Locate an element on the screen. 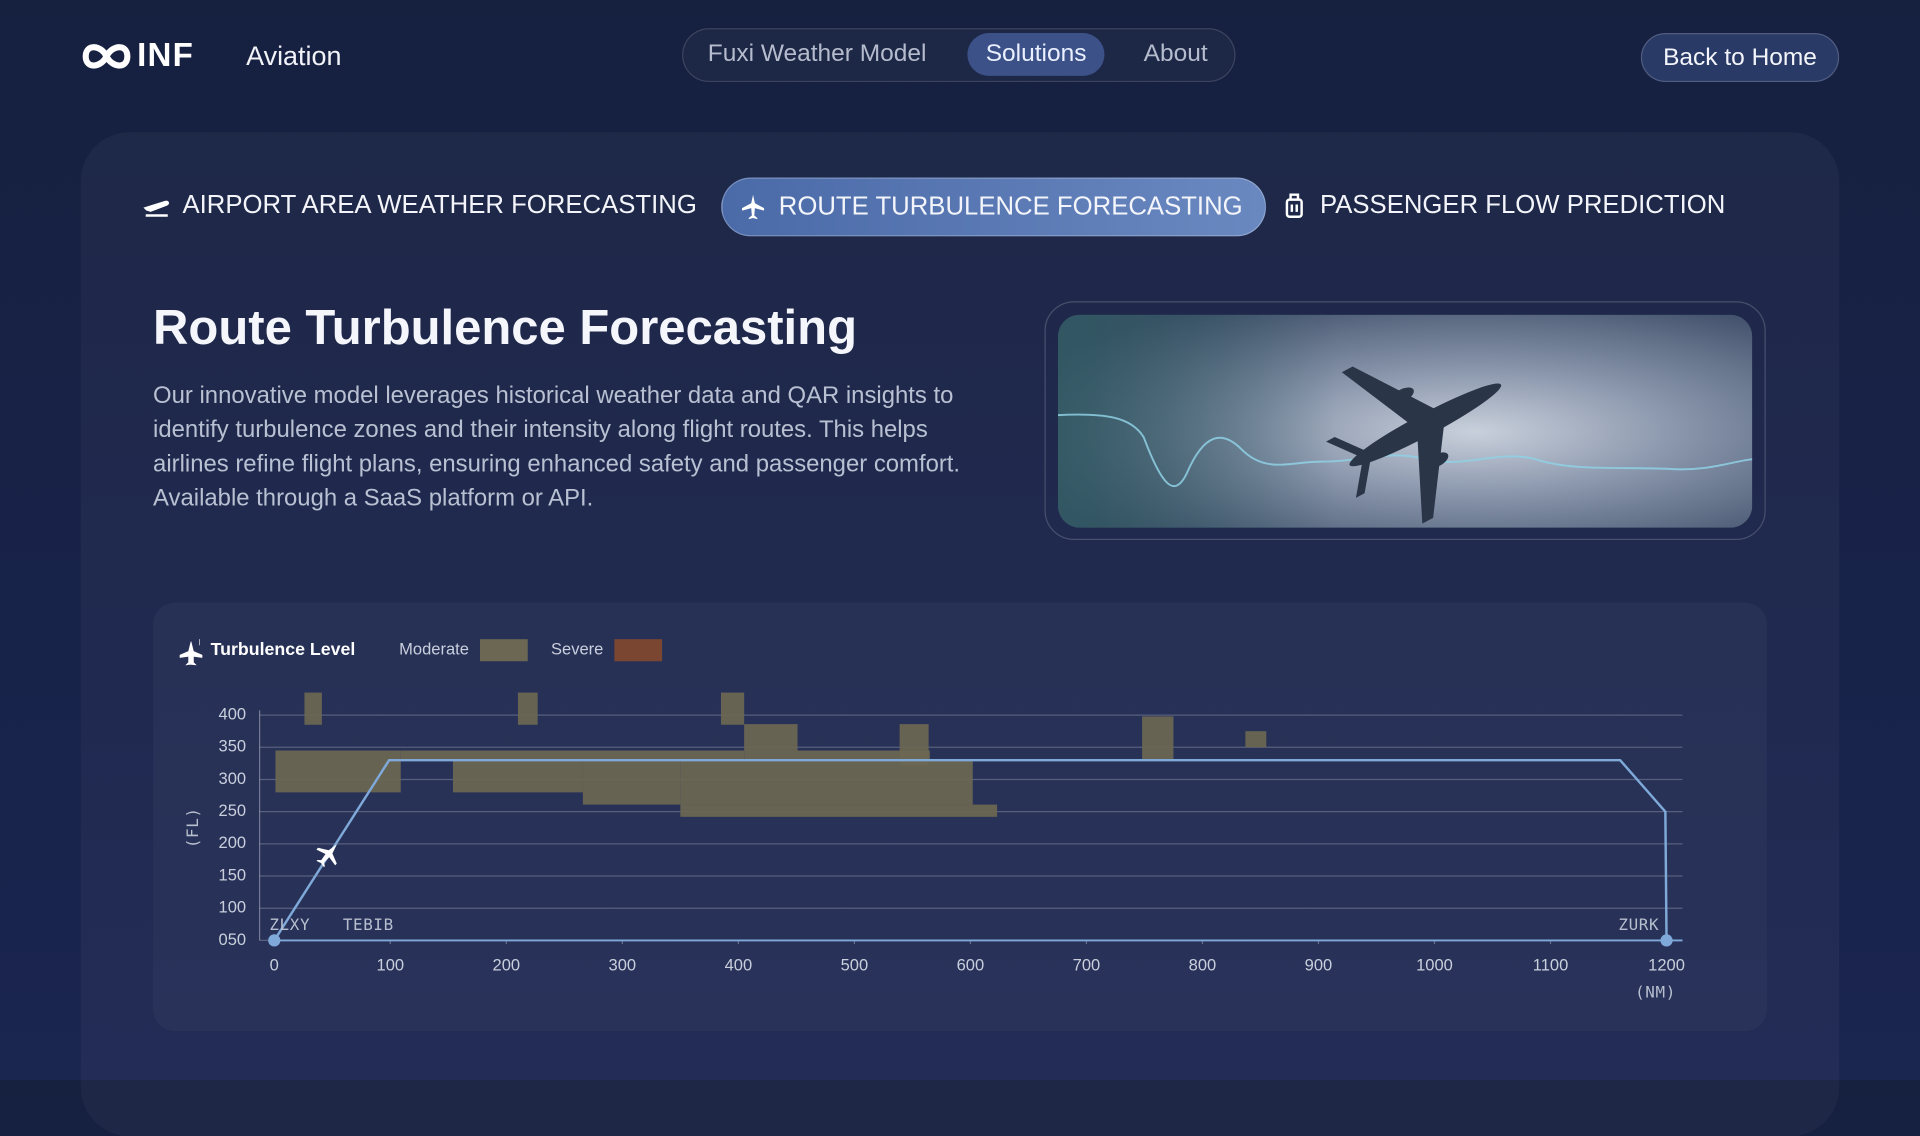 The image size is (1920, 1136). logo-mark is located at coordinates (106, 55).